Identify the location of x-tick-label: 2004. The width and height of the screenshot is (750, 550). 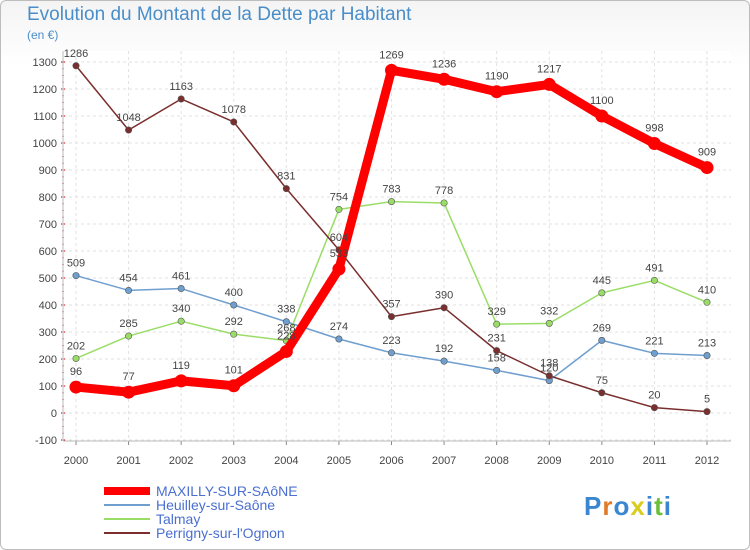
(286, 461).